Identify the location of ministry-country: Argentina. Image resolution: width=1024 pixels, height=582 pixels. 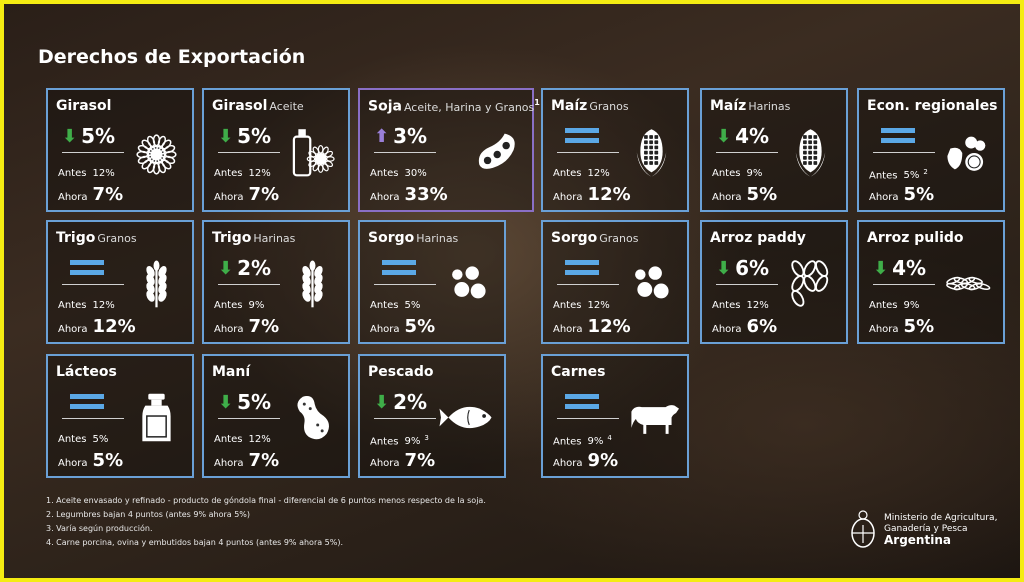
(917, 539).